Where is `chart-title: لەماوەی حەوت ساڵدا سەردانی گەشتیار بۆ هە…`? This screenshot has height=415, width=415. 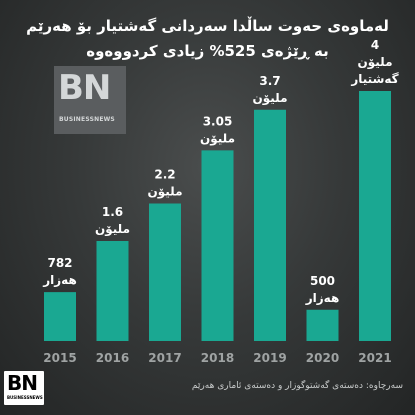 chart-title: لەماوەی حەوت ساڵدا سەردانی گەشتیار بۆ هە… is located at coordinates (207, 39).